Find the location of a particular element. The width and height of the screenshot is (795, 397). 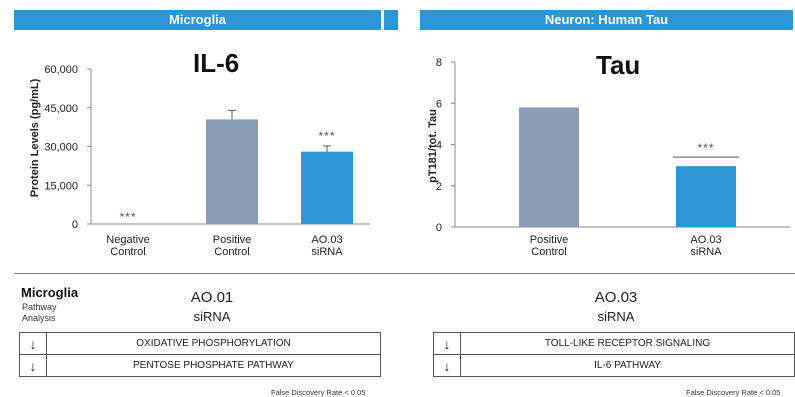

y-tick-label: 2 is located at coordinates (439, 187).